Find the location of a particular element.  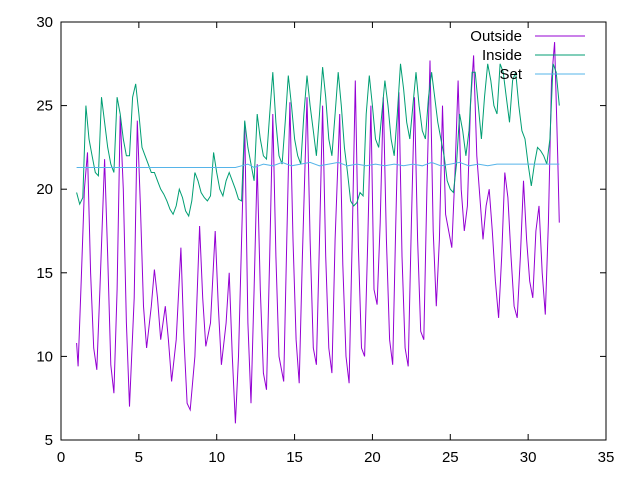

x-tick-label: 25 is located at coordinates (450, 457).